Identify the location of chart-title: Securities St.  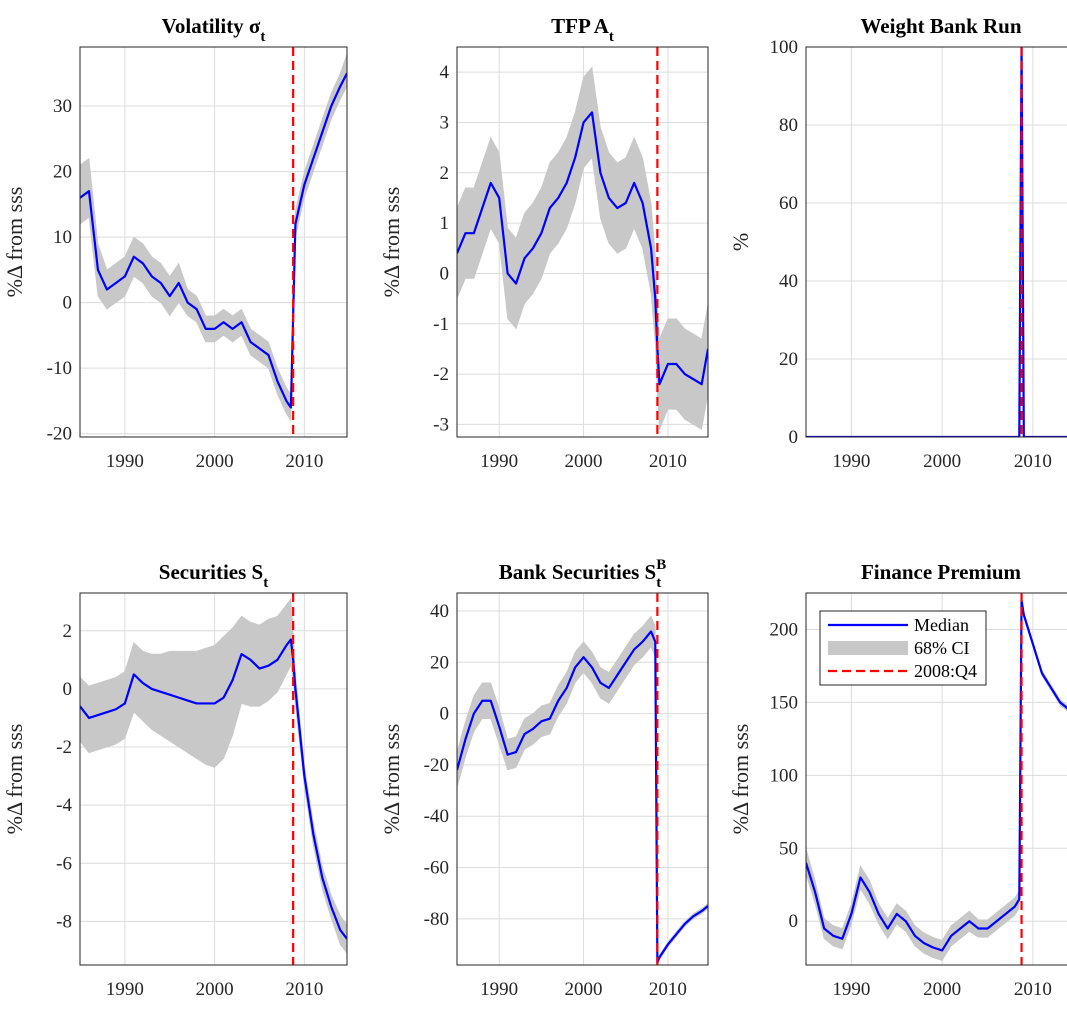
(213, 575).